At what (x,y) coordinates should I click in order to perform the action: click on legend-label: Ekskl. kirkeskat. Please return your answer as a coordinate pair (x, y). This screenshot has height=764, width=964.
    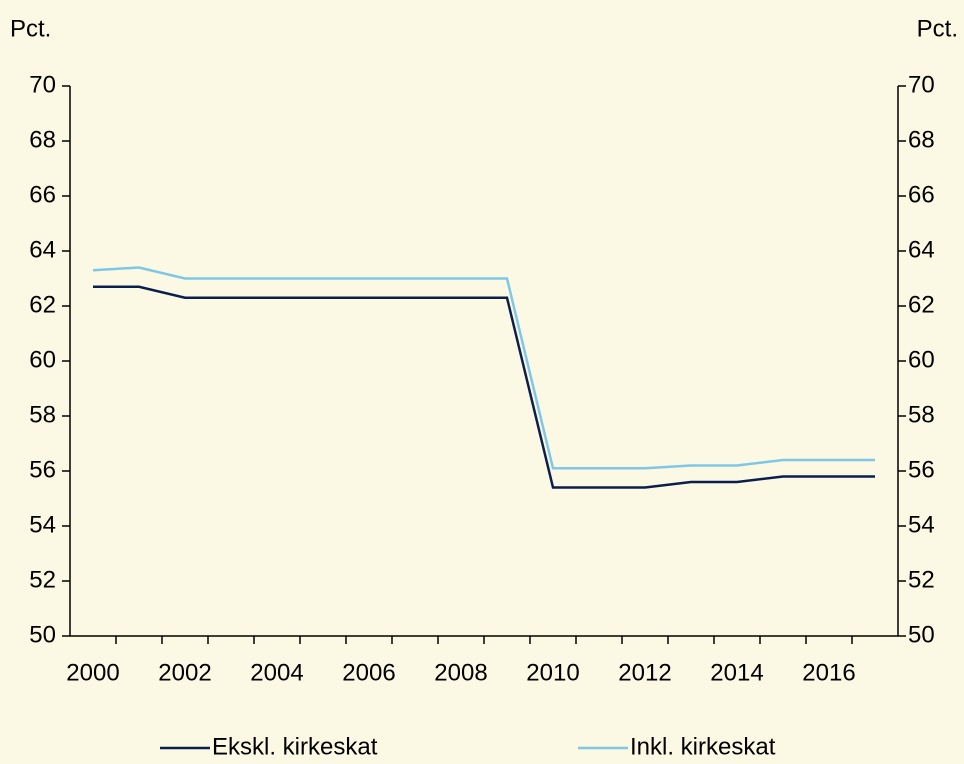
    Looking at the image, I should click on (295, 746).